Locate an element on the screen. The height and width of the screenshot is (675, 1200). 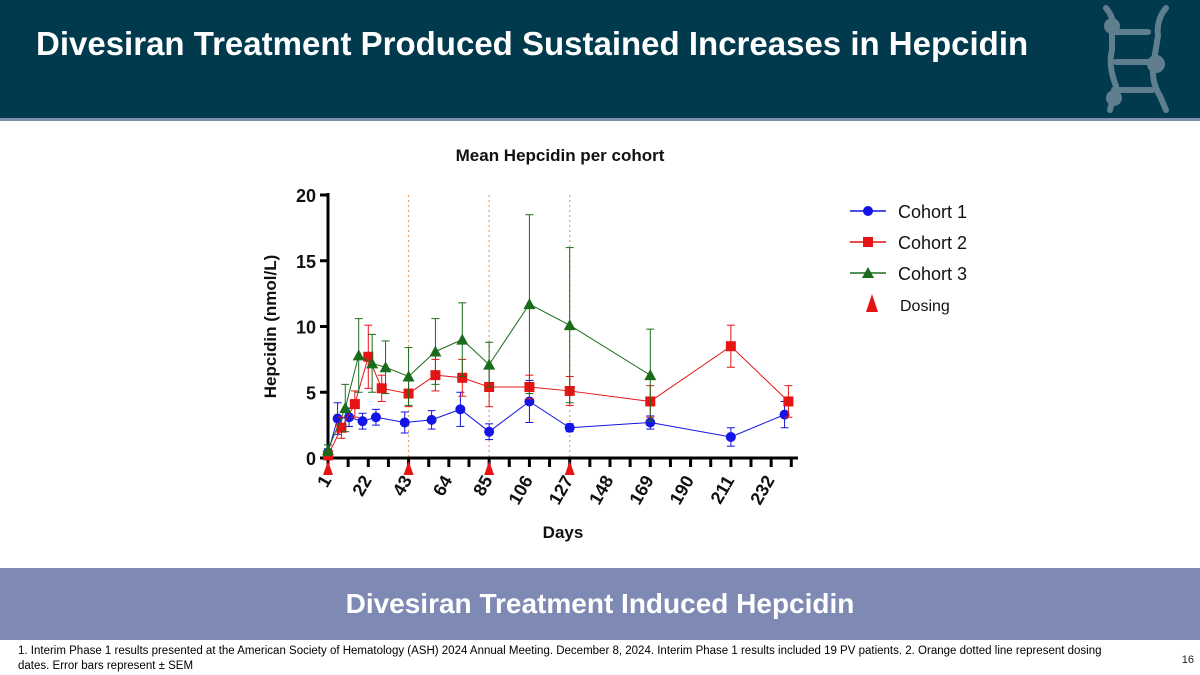
company-logo-icon is located at coordinates (1136, 59).